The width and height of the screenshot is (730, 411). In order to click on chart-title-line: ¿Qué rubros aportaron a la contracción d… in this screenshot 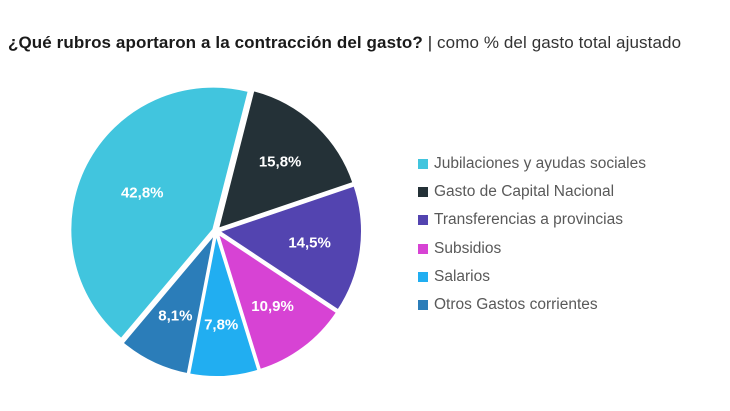, I will do `click(344, 43)`.